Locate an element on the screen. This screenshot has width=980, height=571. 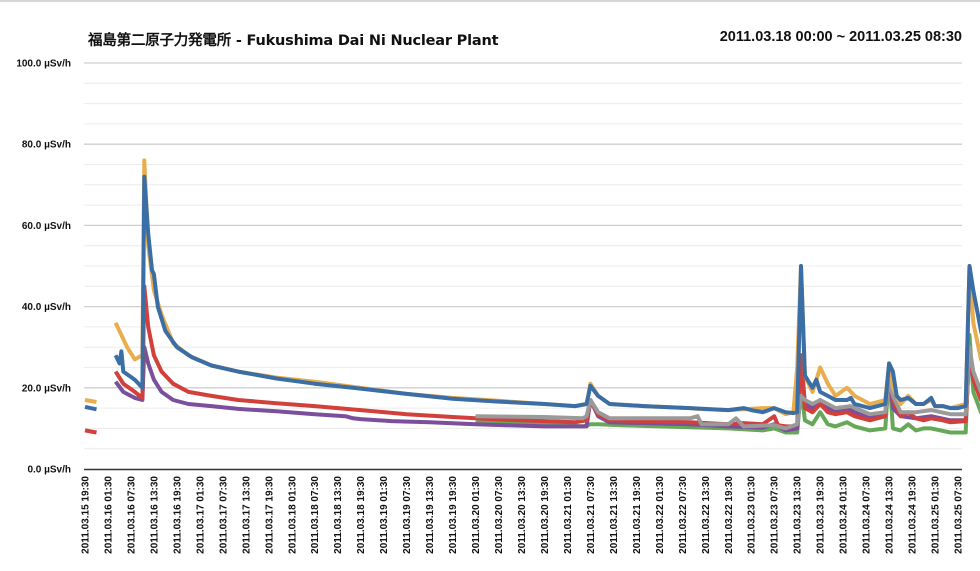
x-tick-label: 2011.03.23 19:30 is located at coordinates (821, 515).